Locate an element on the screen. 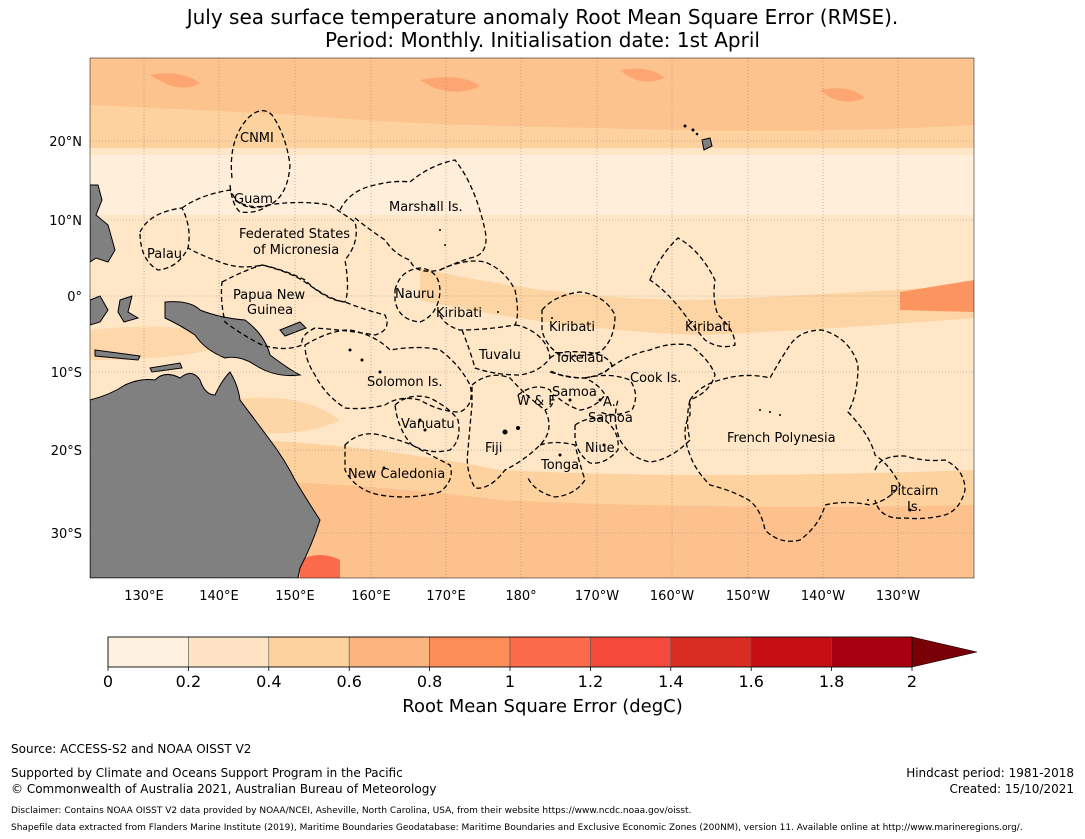  eez-tokelau is located at coordinates (581, 364).